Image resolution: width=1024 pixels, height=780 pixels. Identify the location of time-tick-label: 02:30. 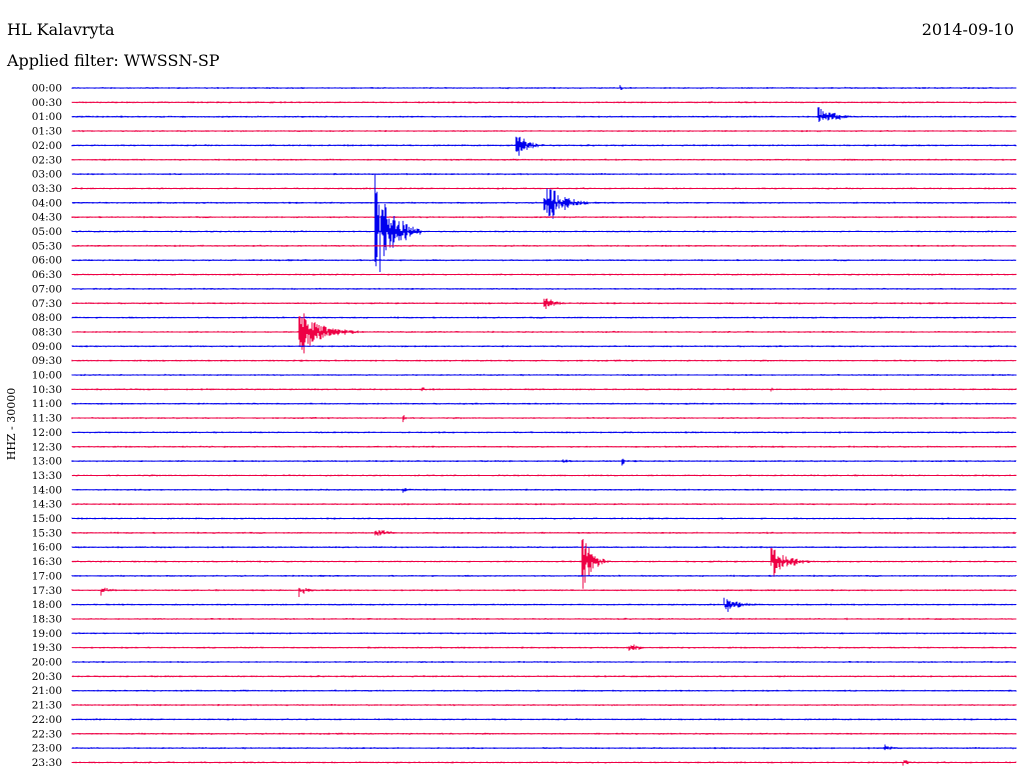
(47, 160).